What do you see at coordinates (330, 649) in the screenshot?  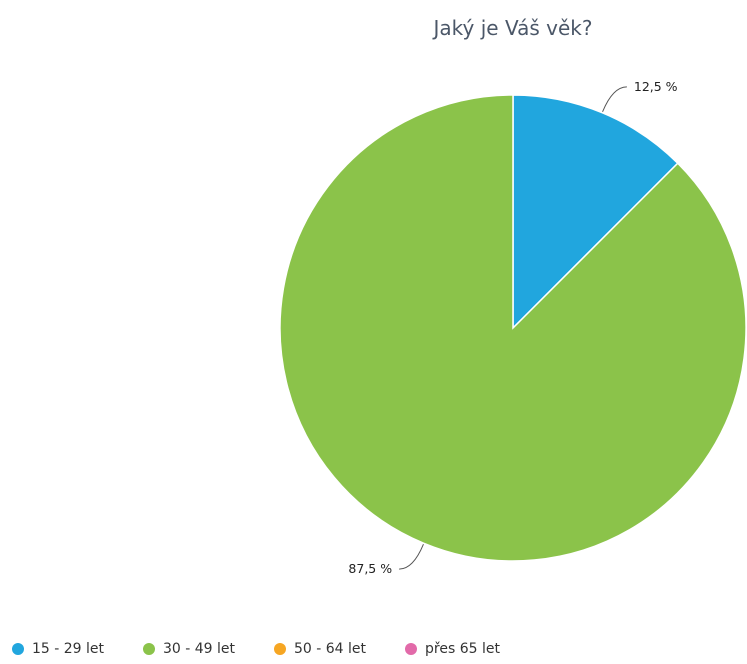 I see `legend-label: 50 - 64 let` at bounding box center [330, 649].